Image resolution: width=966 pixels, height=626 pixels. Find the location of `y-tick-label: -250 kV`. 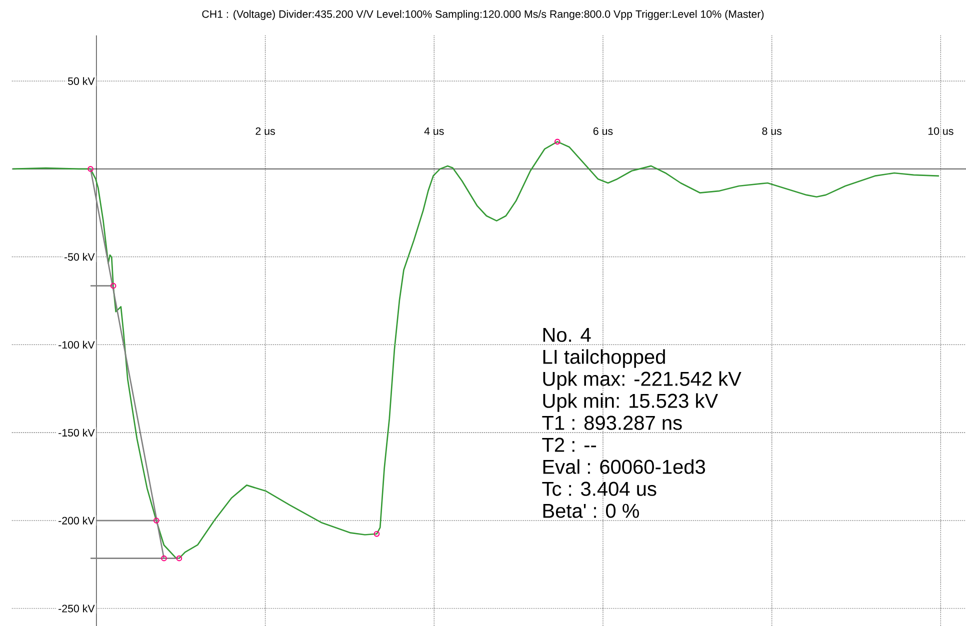

y-tick-label: -250 kV is located at coordinates (76, 608).